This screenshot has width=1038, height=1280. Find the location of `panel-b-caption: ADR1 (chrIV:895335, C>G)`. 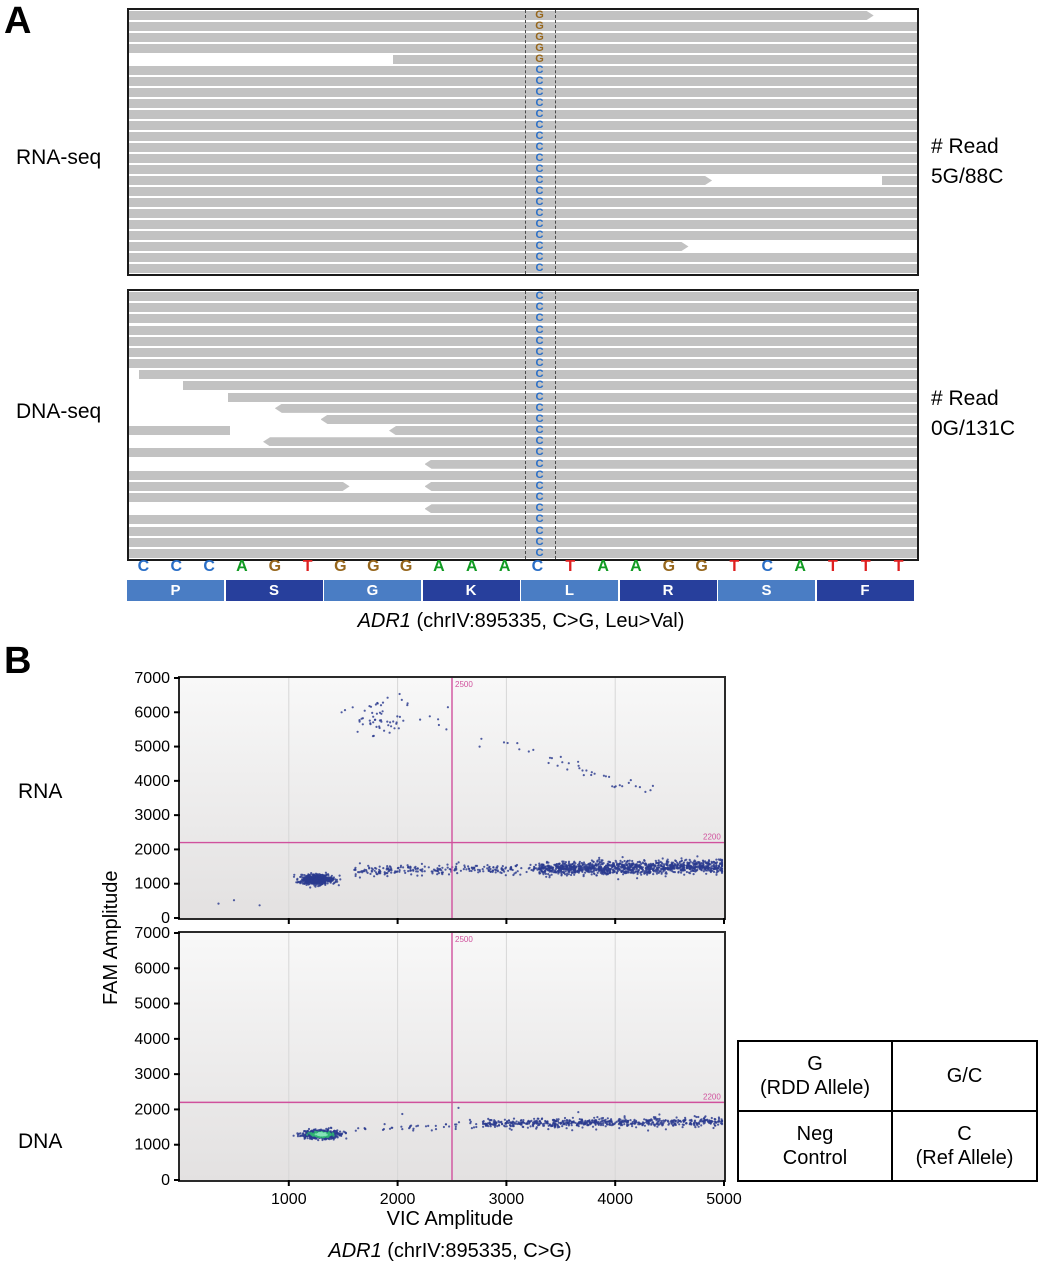

panel-b-caption: ADR1 (chrIV:895335, C>G) is located at coordinates (450, 1251).